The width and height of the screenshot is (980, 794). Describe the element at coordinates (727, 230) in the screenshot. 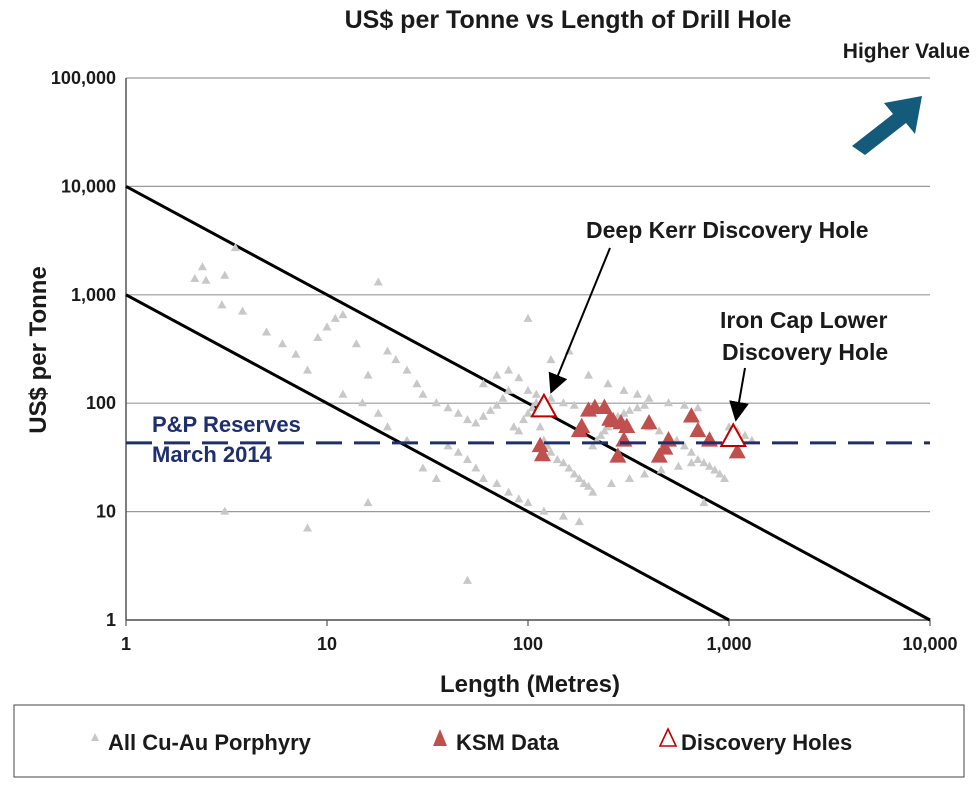

I see `annotation-deep-kerr: Deep Kerr Discovery Hole` at that location.